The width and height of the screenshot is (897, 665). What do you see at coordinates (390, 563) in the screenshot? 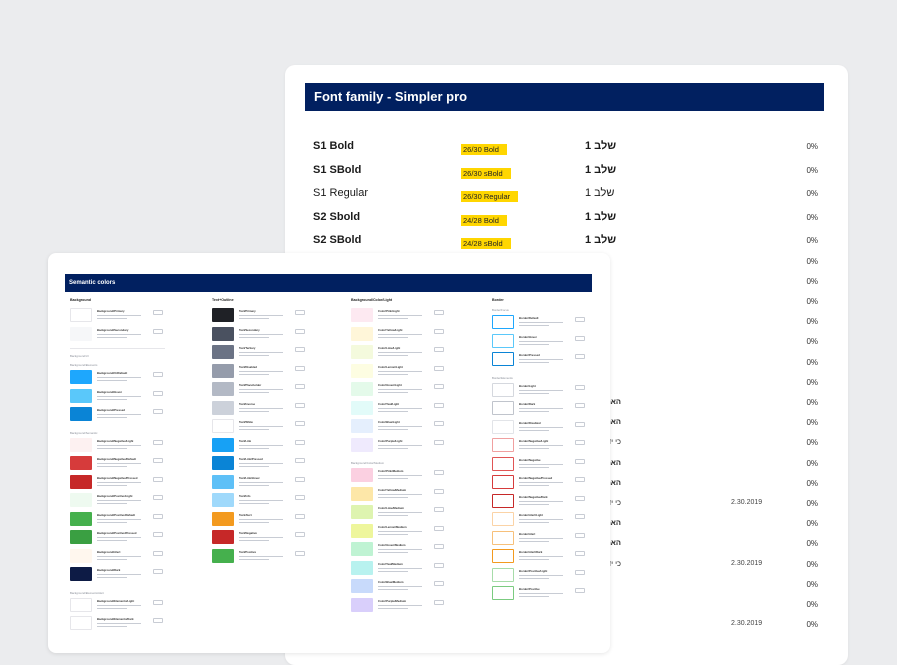
I see `token-name: Color/Teal/Medium` at bounding box center [390, 563].